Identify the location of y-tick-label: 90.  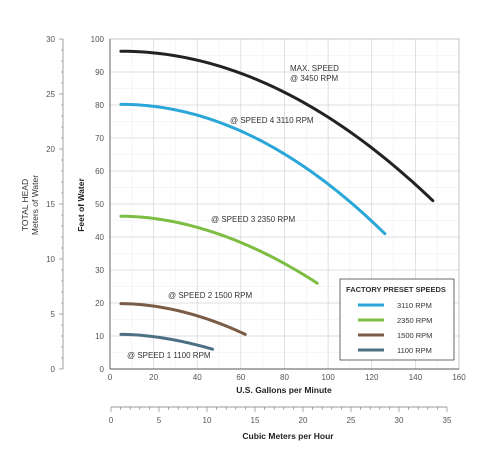
(99, 72).